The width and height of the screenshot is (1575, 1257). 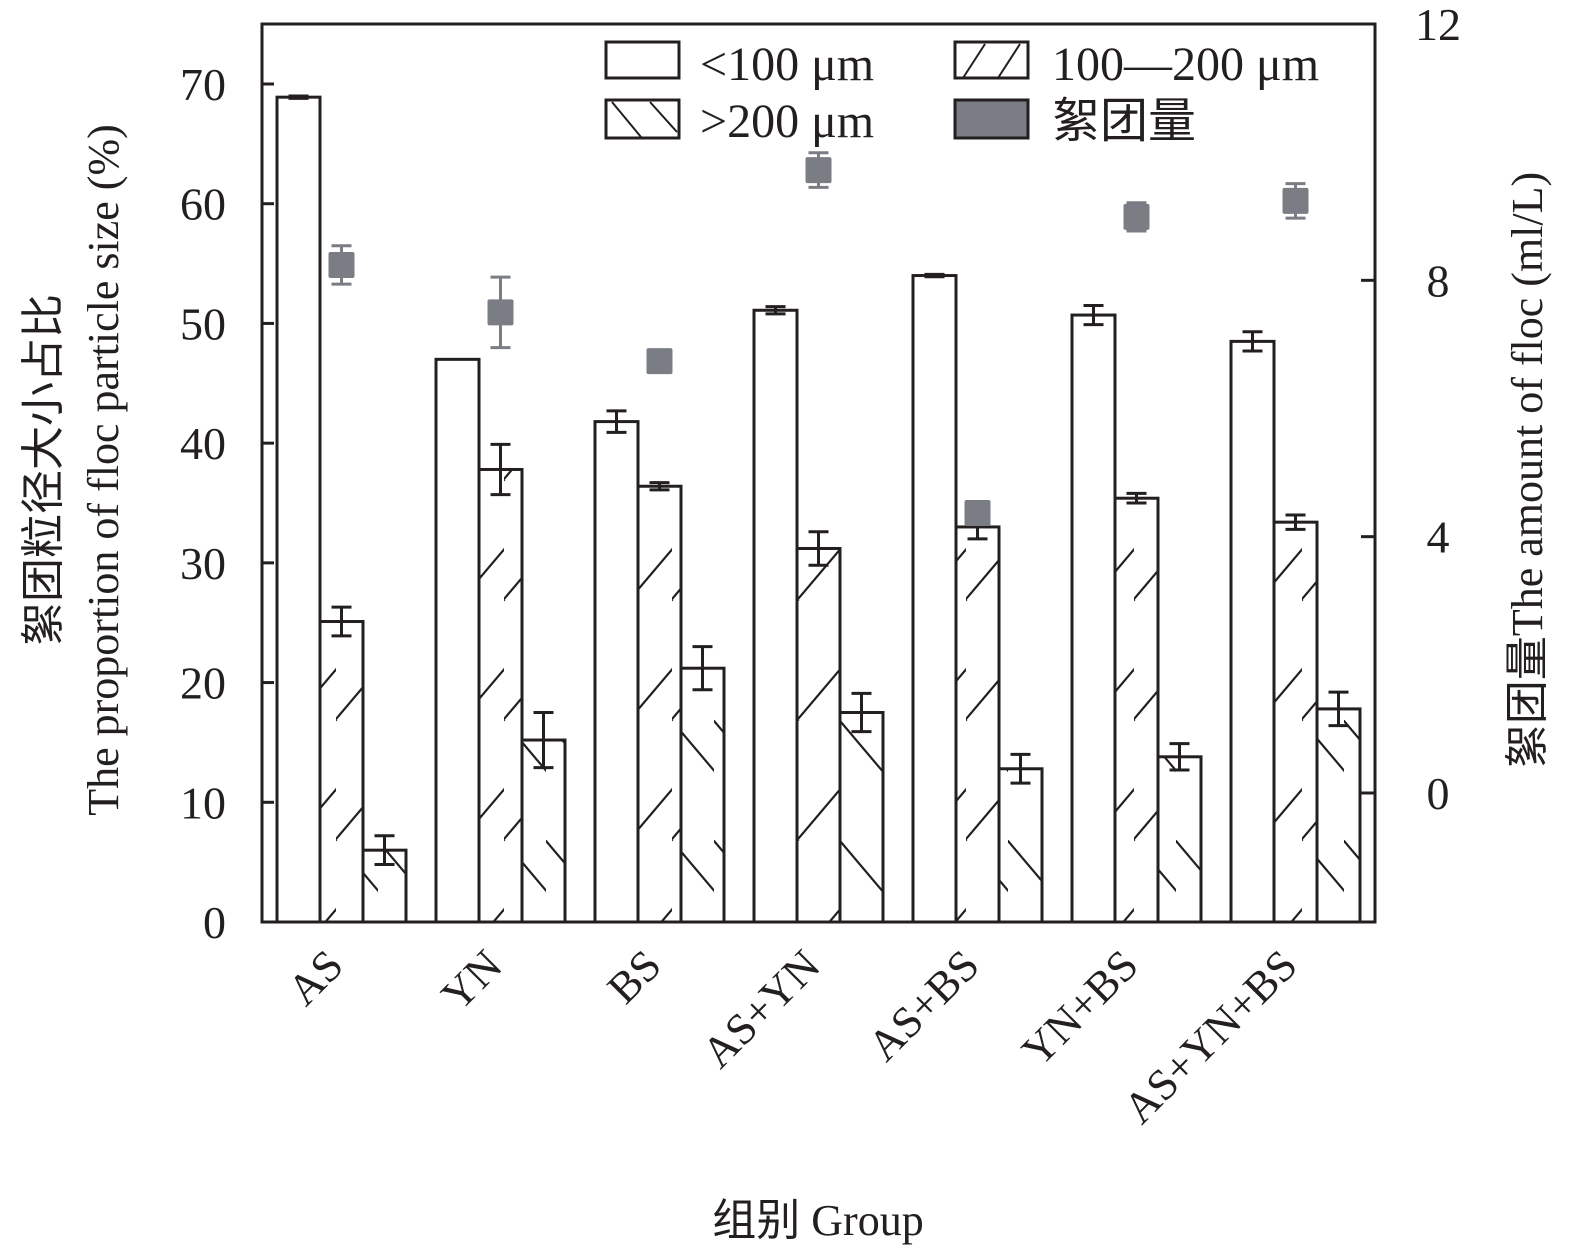 I want to click on left-axis-title-en: The proportion of floc particle size (%), so click(x=103, y=470).